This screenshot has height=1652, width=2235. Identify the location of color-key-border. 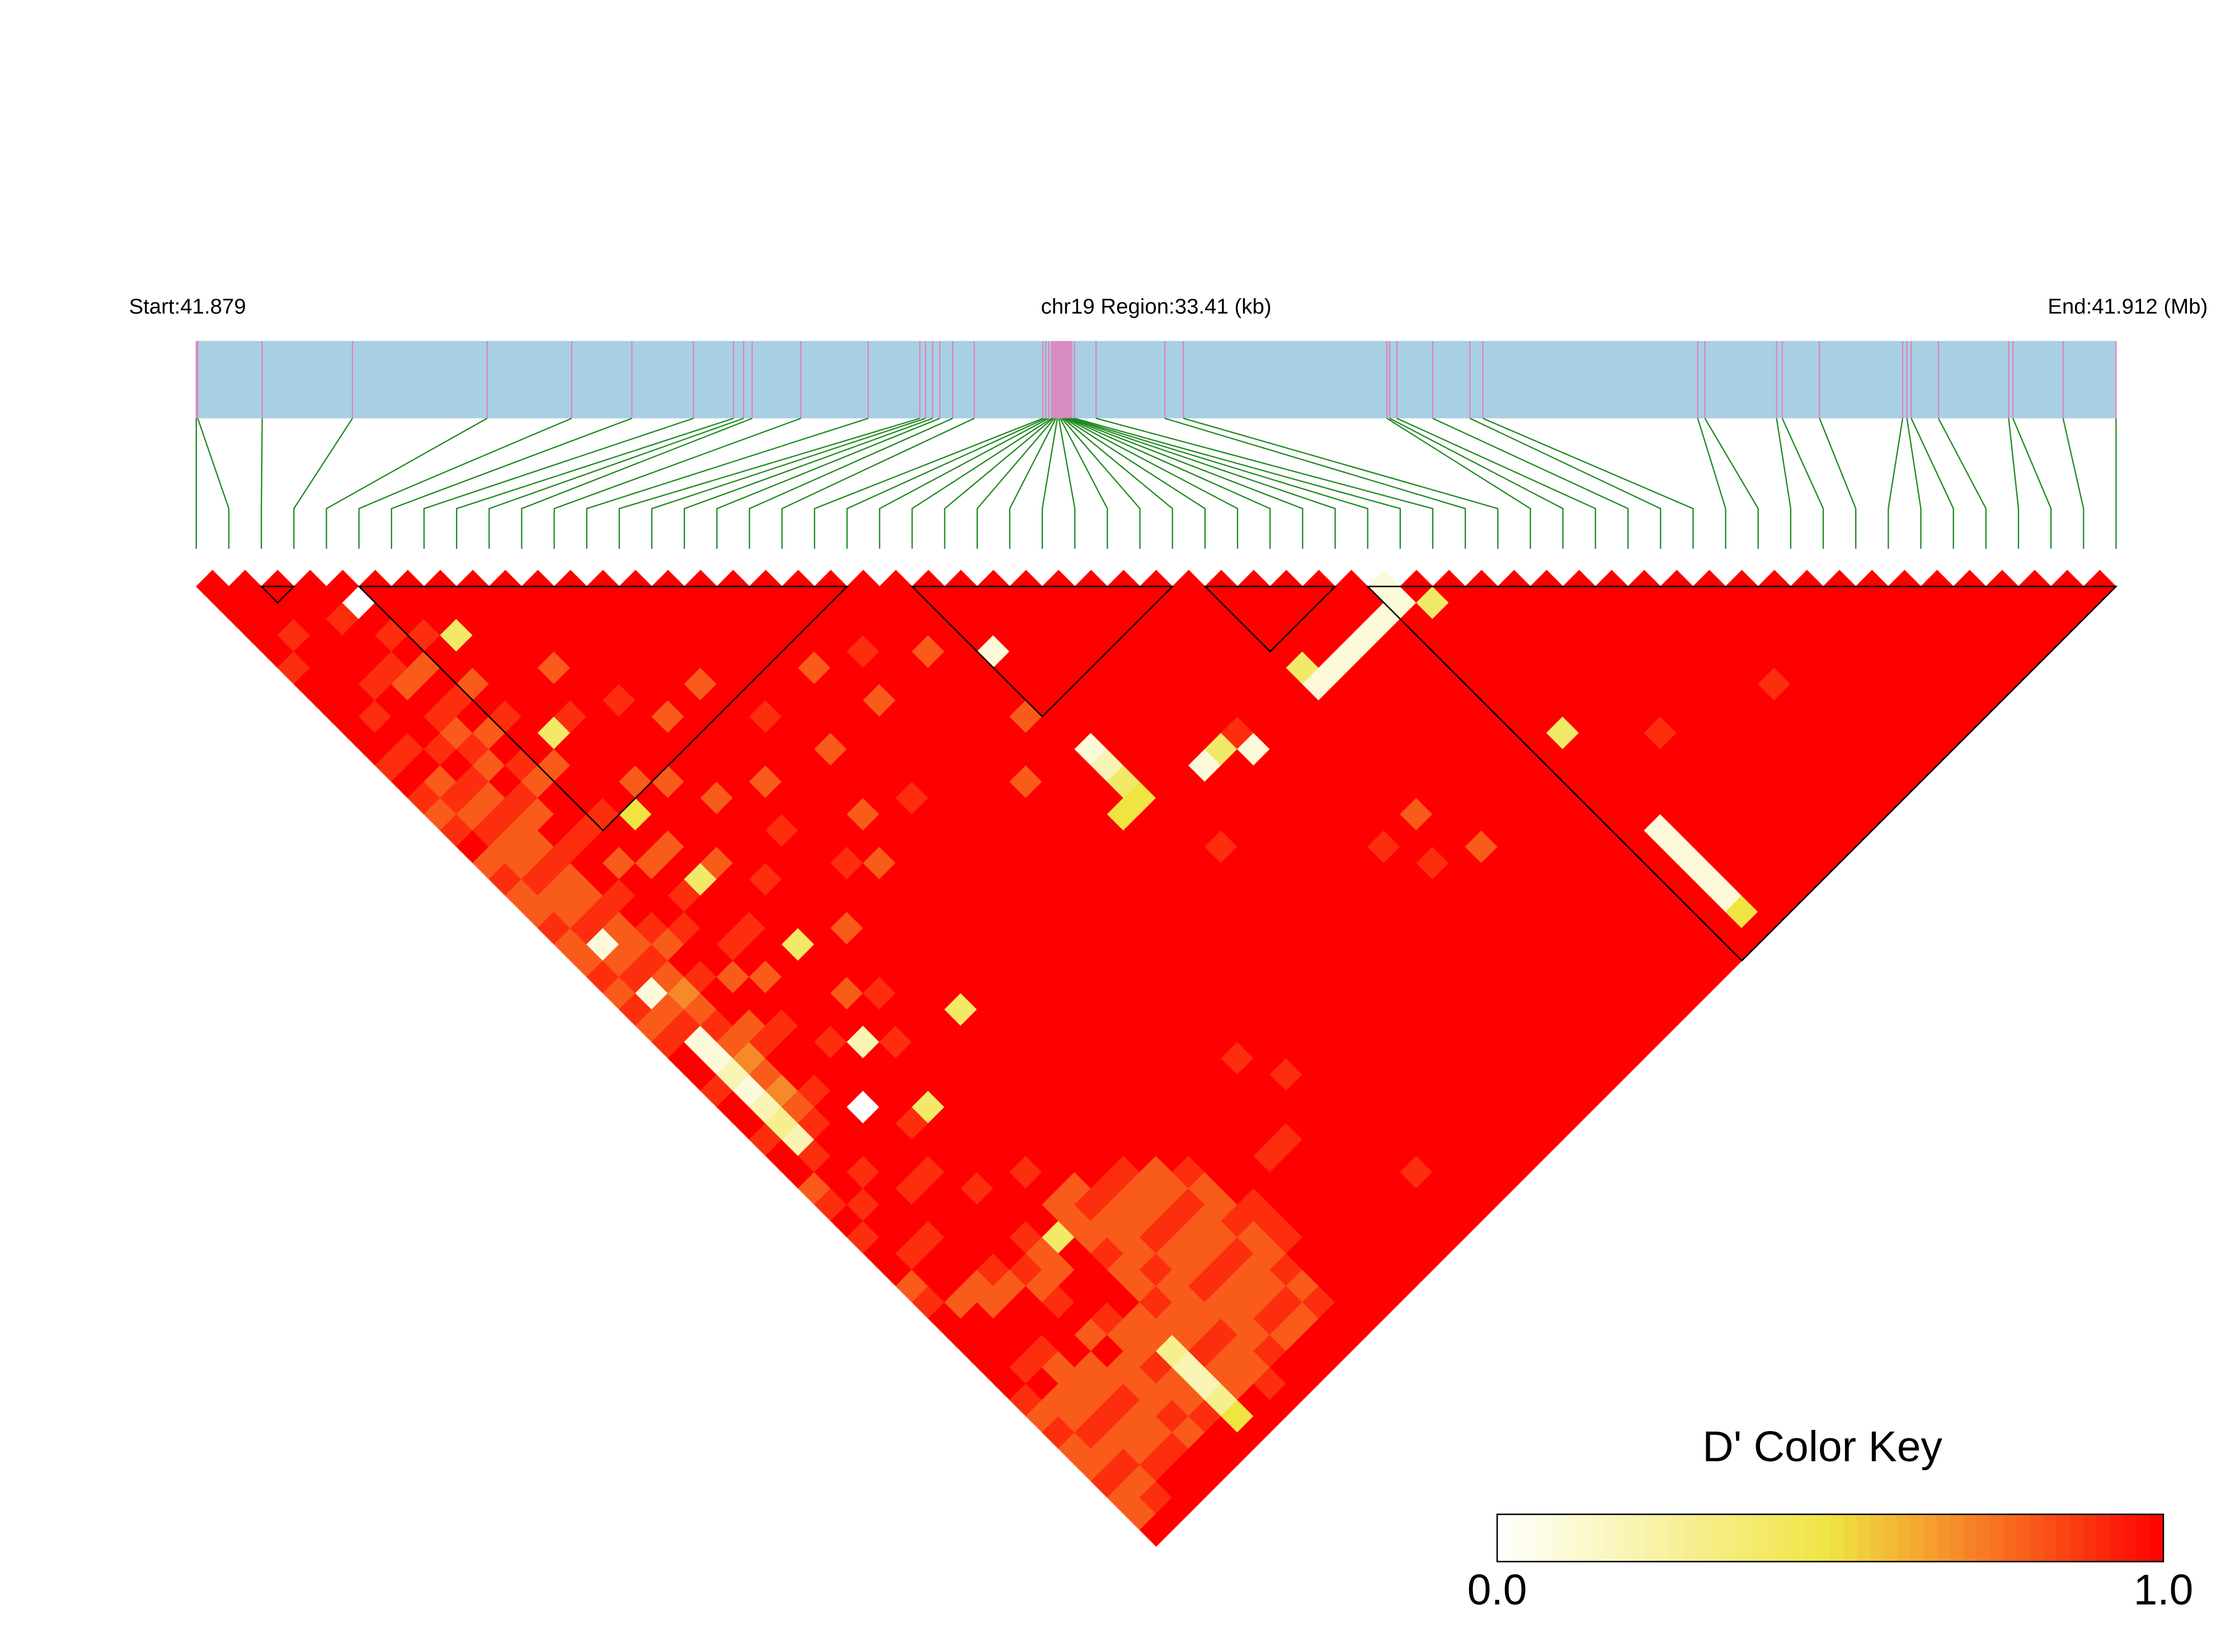
(1830, 1537).